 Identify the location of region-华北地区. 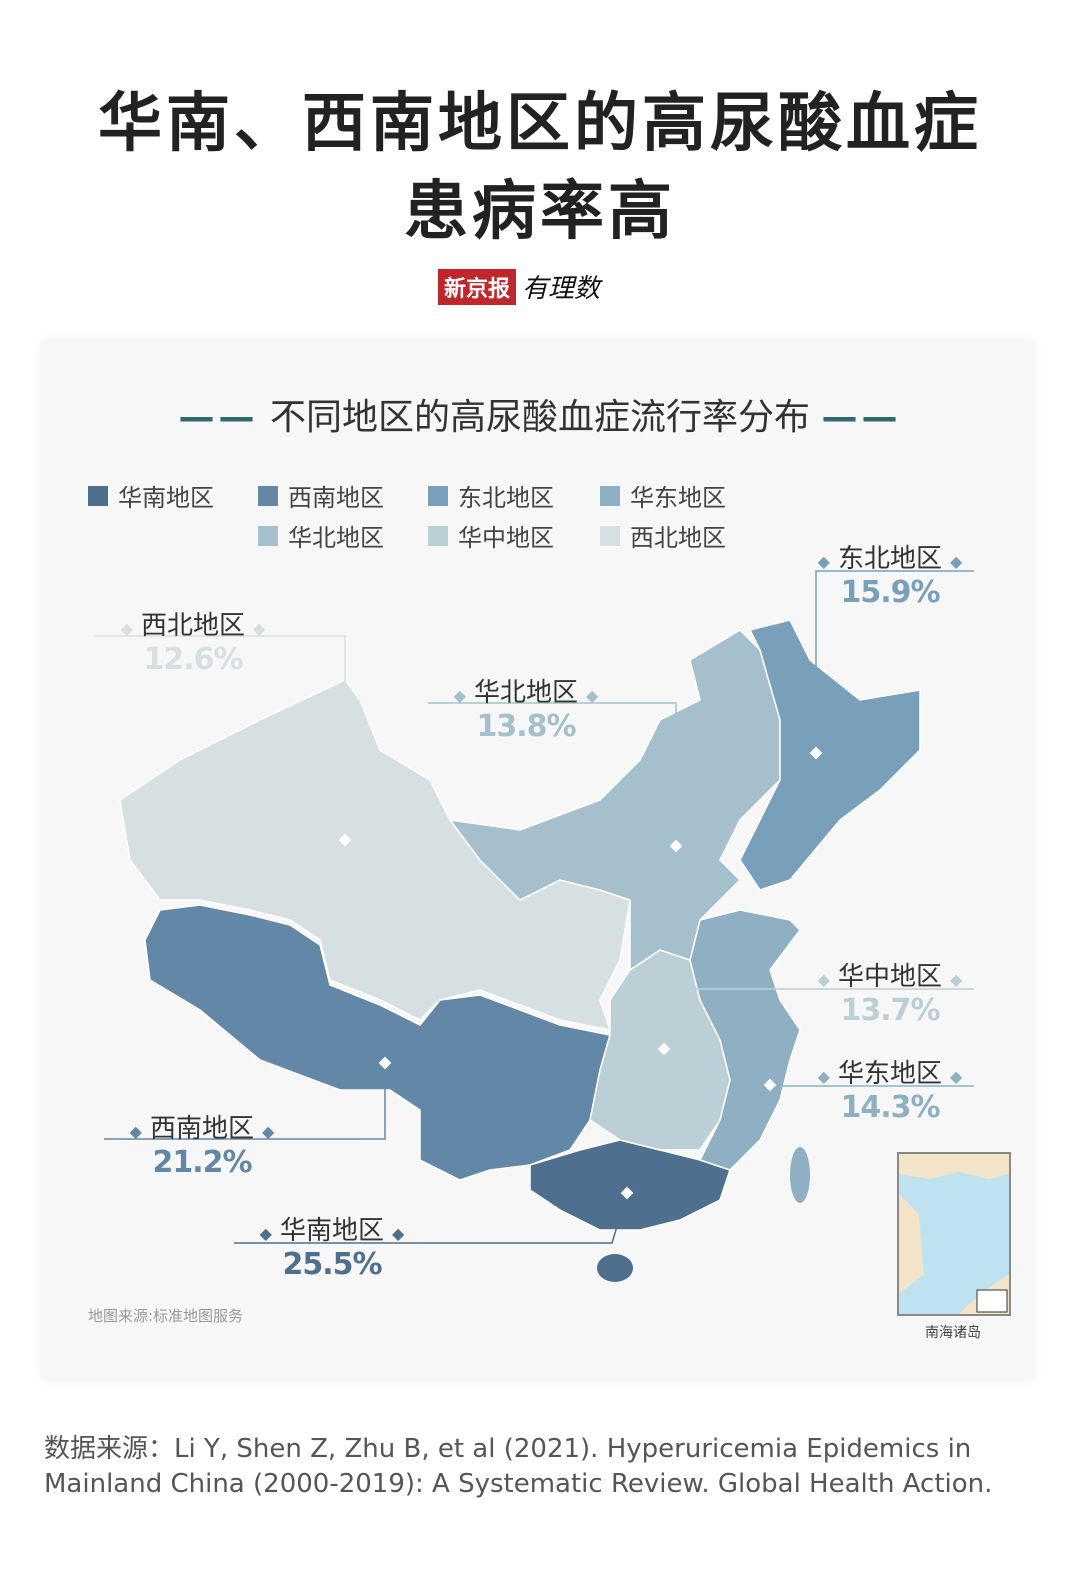
(614, 800).